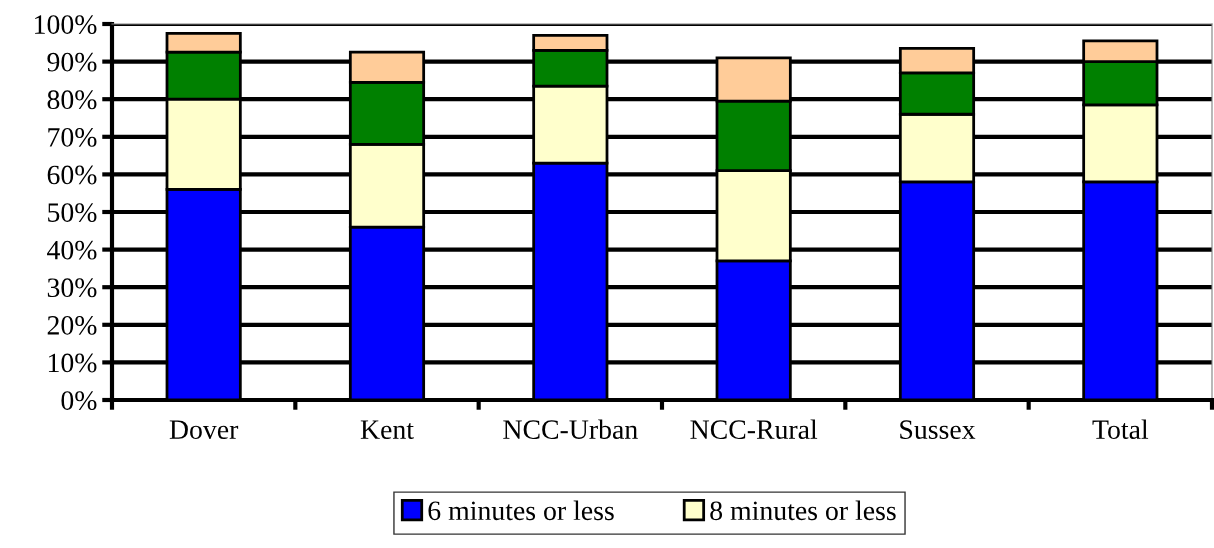 The width and height of the screenshot is (1214, 548). Describe the element at coordinates (72, 62) in the screenshot. I see `y-tick-label: 90%` at that location.